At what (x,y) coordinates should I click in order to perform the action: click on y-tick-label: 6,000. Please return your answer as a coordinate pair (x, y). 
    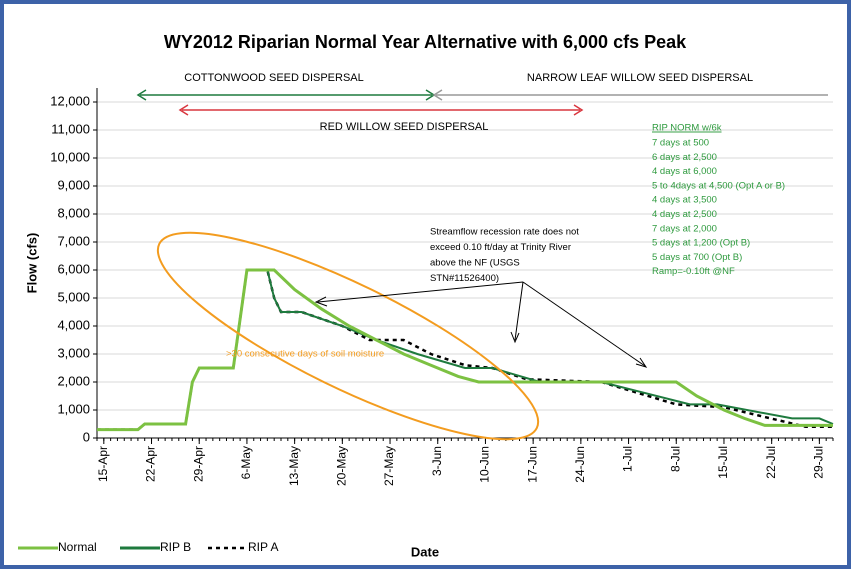
    Looking at the image, I should click on (73, 268).